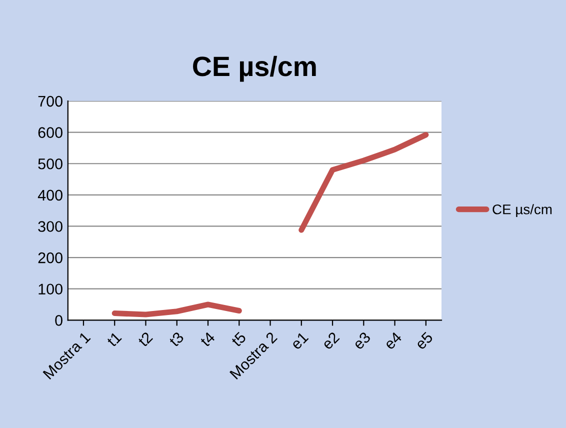 The width and height of the screenshot is (566, 428). I want to click on x-tick-label: e5, so click(424, 340).